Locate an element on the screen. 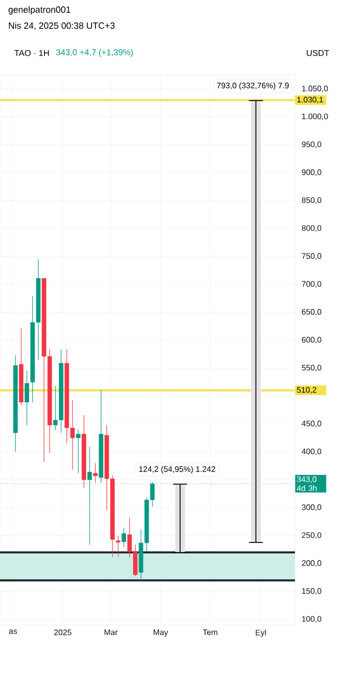 The height and width of the screenshot is (679, 355). x-tick-label: Mar is located at coordinates (111, 633).